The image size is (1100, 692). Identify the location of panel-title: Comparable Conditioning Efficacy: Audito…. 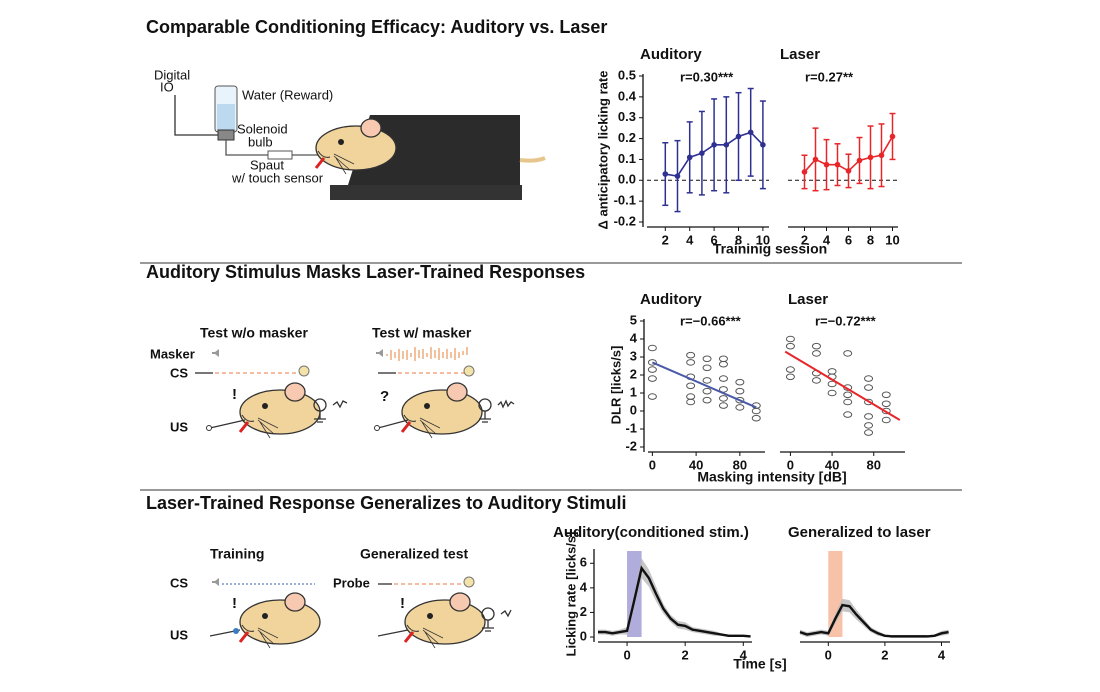
(376, 27).